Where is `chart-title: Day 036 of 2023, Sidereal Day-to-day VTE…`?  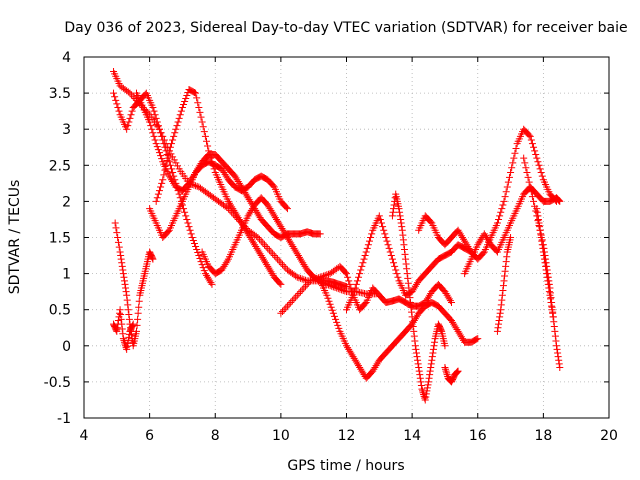
chart-title: Day 036 of 2023, Sidereal Day-to-day VTE… is located at coordinates (345, 28).